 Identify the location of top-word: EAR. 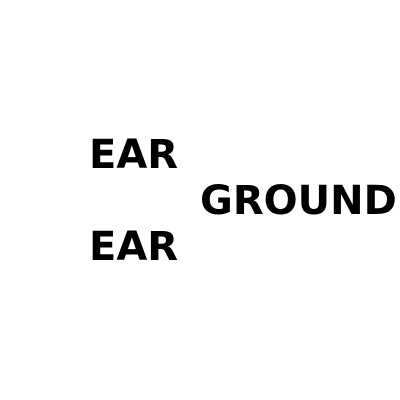
(134, 155).